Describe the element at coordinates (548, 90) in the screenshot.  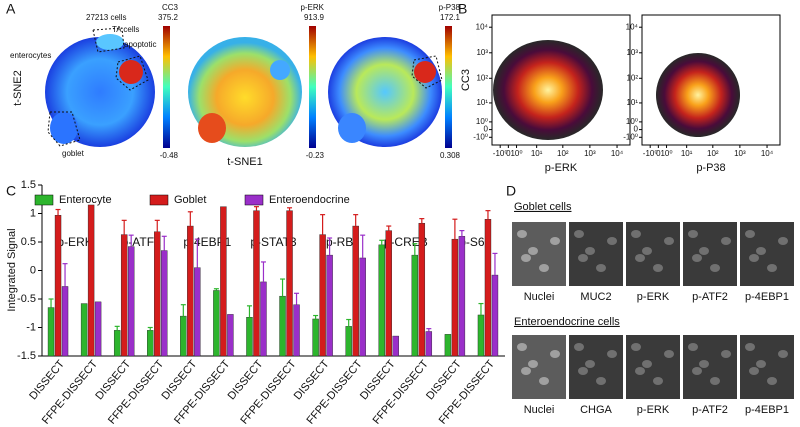
I see `density-cloud` at that location.